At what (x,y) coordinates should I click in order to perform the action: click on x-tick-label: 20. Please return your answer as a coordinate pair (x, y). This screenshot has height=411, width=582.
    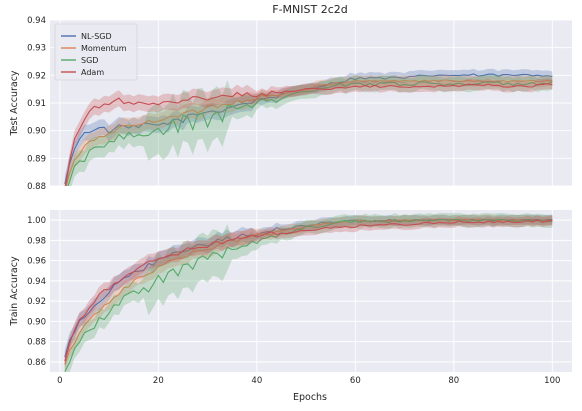
    Looking at the image, I should click on (158, 381).